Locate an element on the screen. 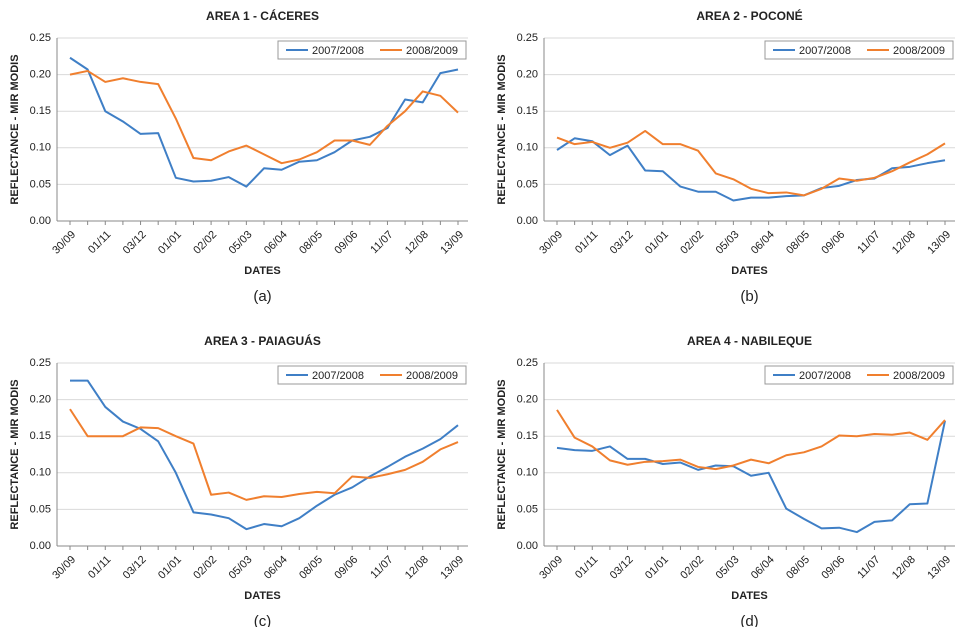 The image size is (975, 632). chart-title: AREA 2 - POCONÉ is located at coordinates (749, 15).